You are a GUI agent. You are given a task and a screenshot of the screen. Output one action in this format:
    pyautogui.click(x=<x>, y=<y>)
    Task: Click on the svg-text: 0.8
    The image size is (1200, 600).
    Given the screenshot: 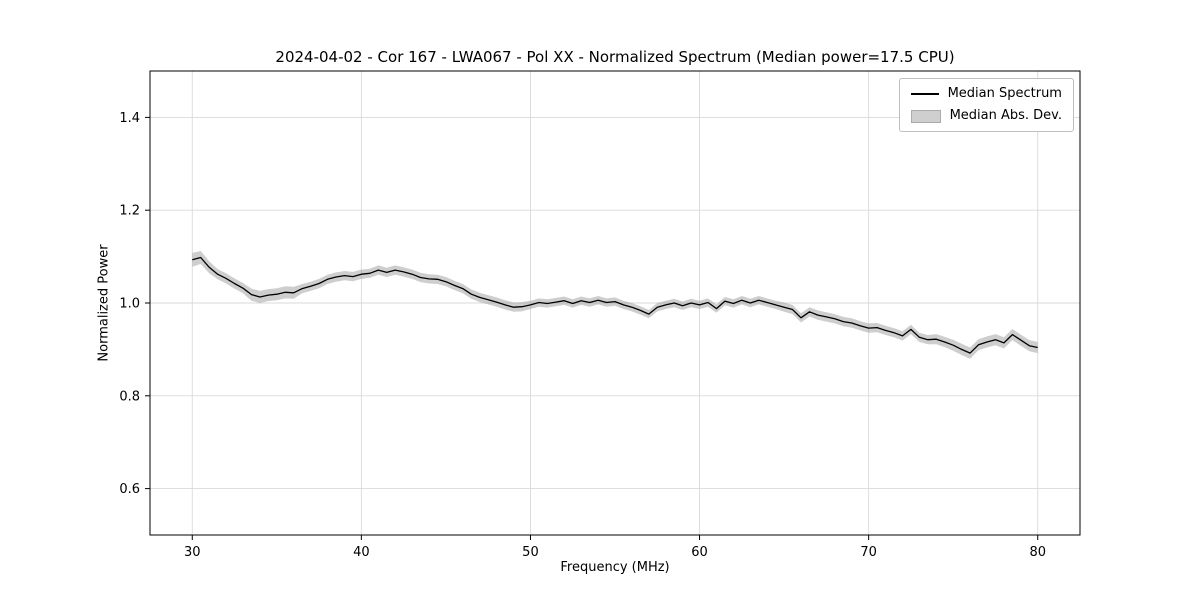 What is the action you would take?
    pyautogui.click(x=129, y=396)
    